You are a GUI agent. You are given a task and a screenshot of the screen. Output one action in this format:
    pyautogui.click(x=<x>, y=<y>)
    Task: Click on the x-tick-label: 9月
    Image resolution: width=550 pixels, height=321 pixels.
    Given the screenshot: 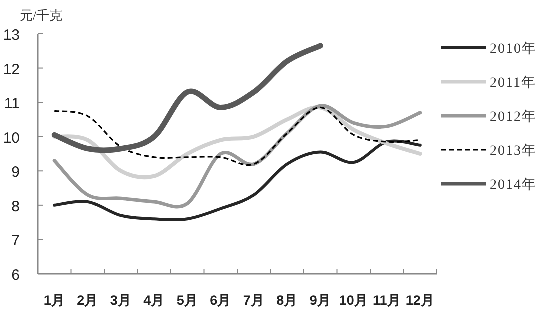 What is the action you would take?
    pyautogui.click(x=321, y=300)
    